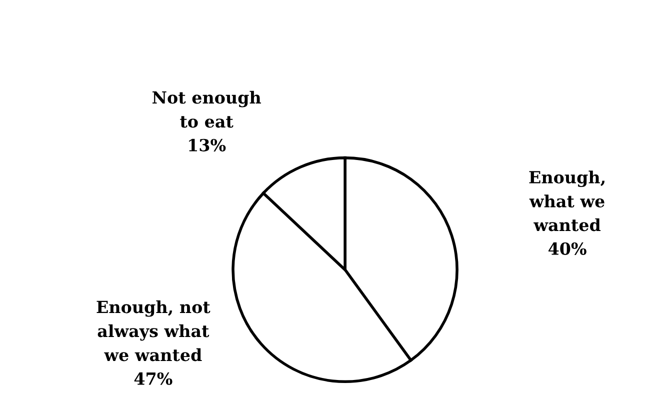 Image resolution: width=652 pixels, height=413 pixels. Describe the element at coordinates (153, 331) in the screenshot. I see `slice-label: Enough, not always what we wanted` at that location.